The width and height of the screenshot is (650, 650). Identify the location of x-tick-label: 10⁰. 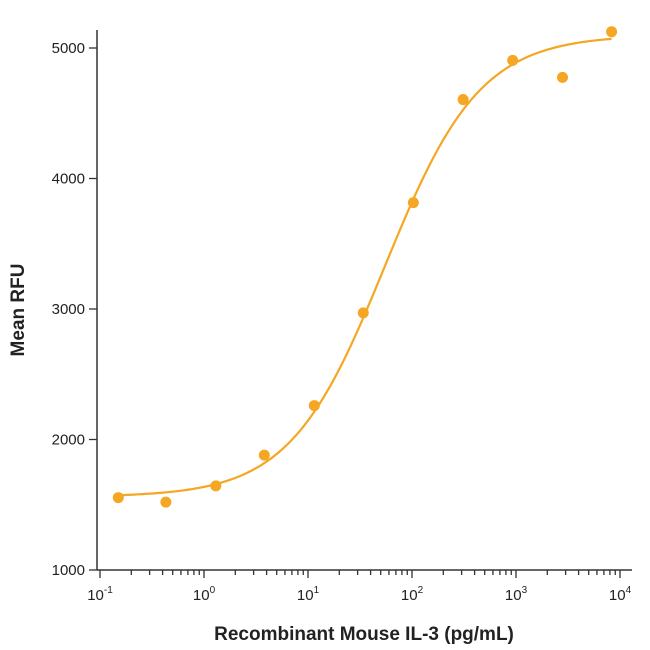
(204, 594).